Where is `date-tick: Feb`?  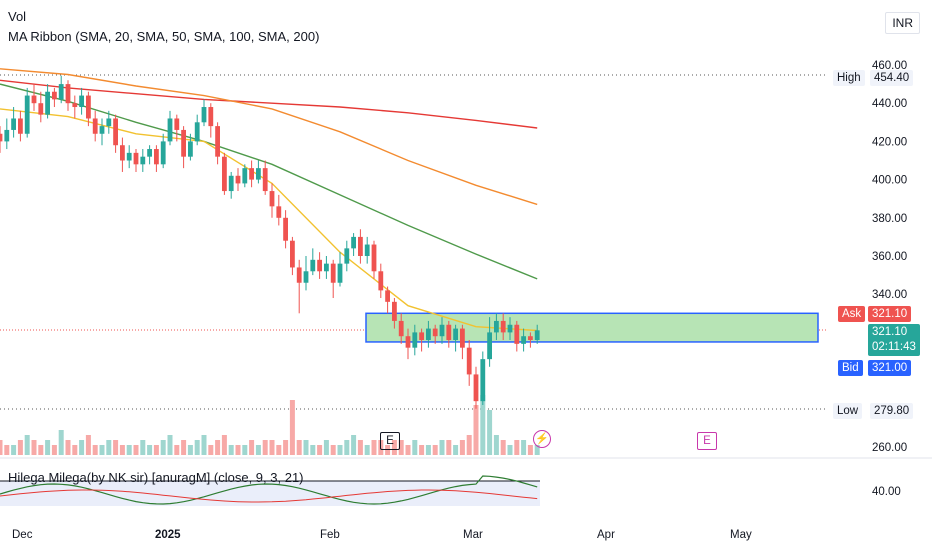
date-tick: Feb is located at coordinates (330, 535).